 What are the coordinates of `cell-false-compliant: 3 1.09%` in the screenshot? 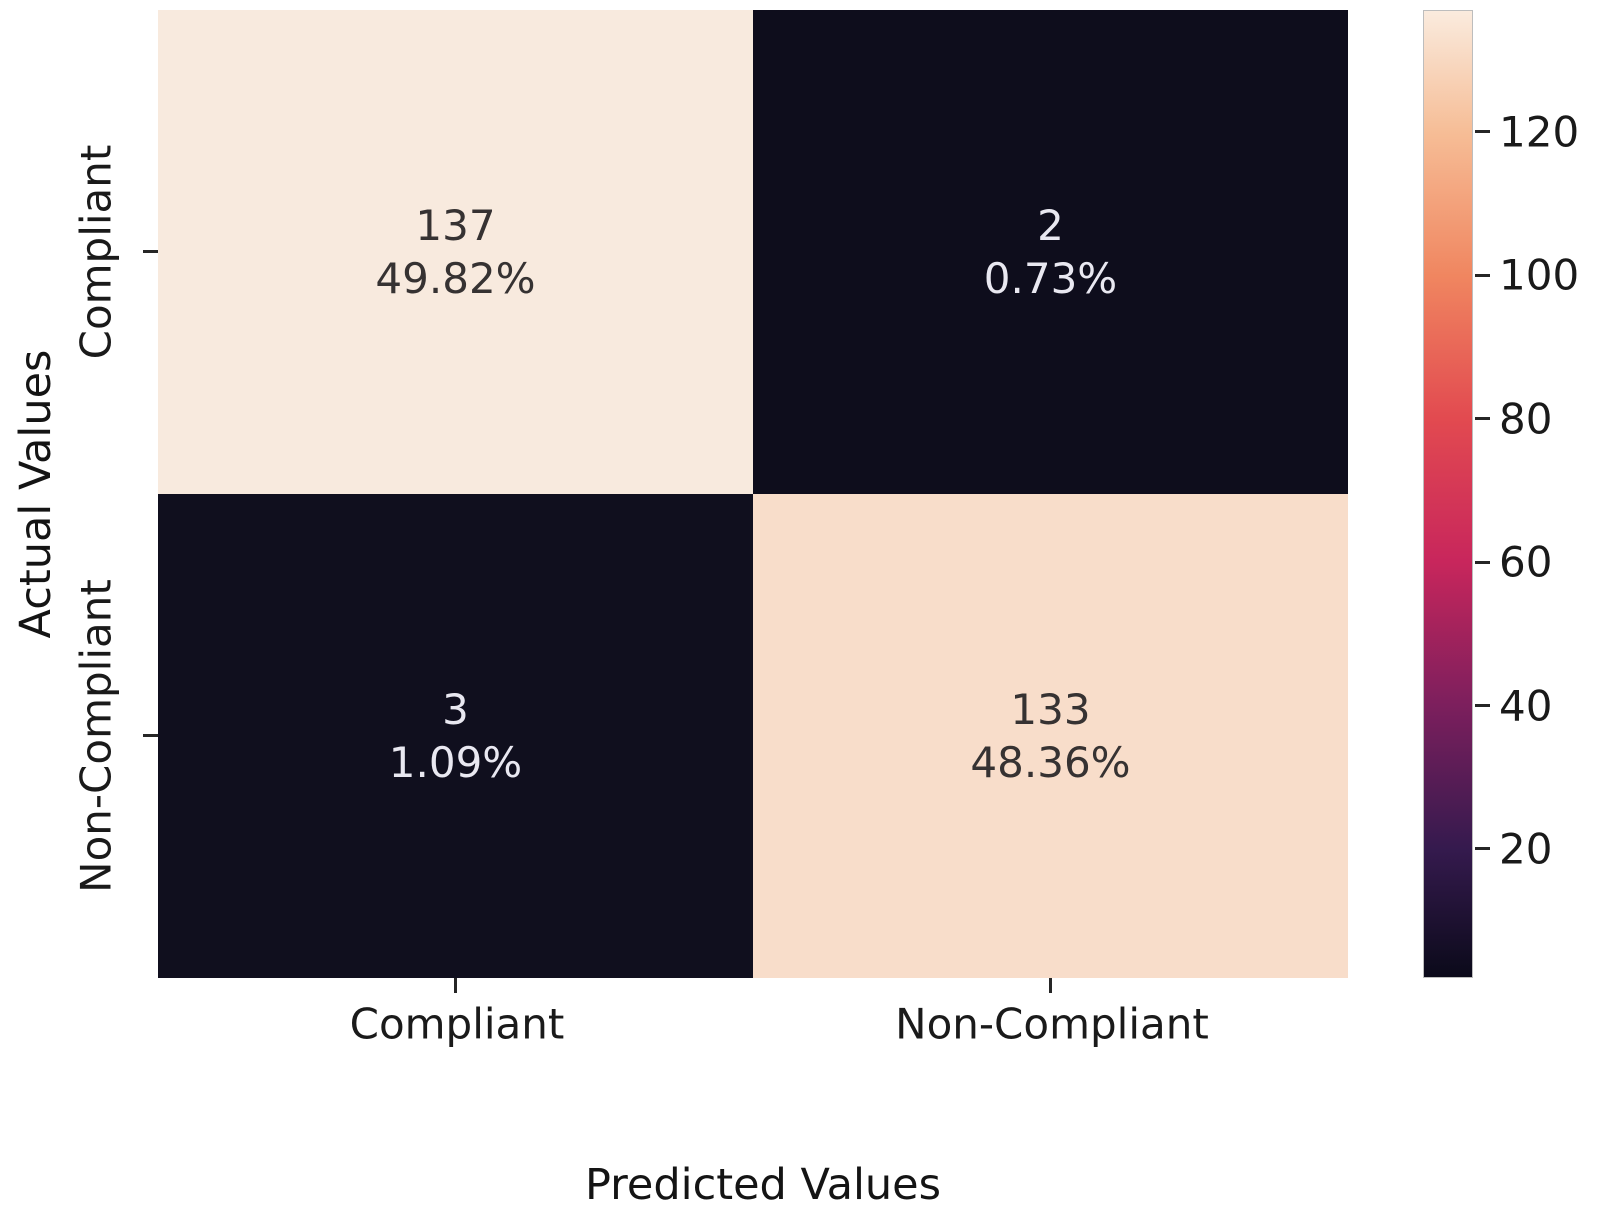 It's located at (455, 736).